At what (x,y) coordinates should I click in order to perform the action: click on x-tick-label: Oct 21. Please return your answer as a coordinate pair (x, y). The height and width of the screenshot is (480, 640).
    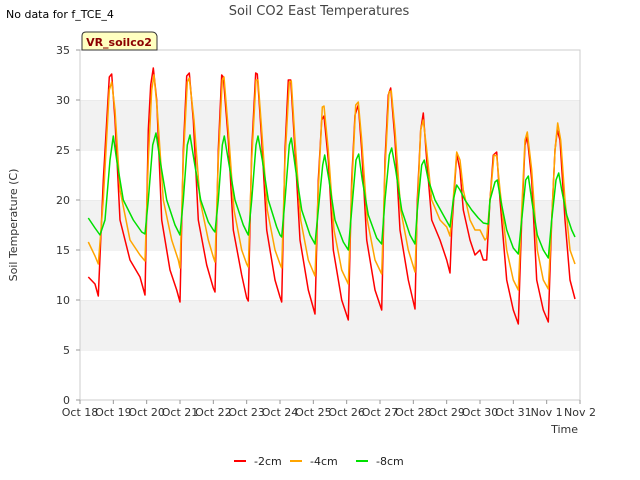
    Looking at the image, I should click on (180, 412).